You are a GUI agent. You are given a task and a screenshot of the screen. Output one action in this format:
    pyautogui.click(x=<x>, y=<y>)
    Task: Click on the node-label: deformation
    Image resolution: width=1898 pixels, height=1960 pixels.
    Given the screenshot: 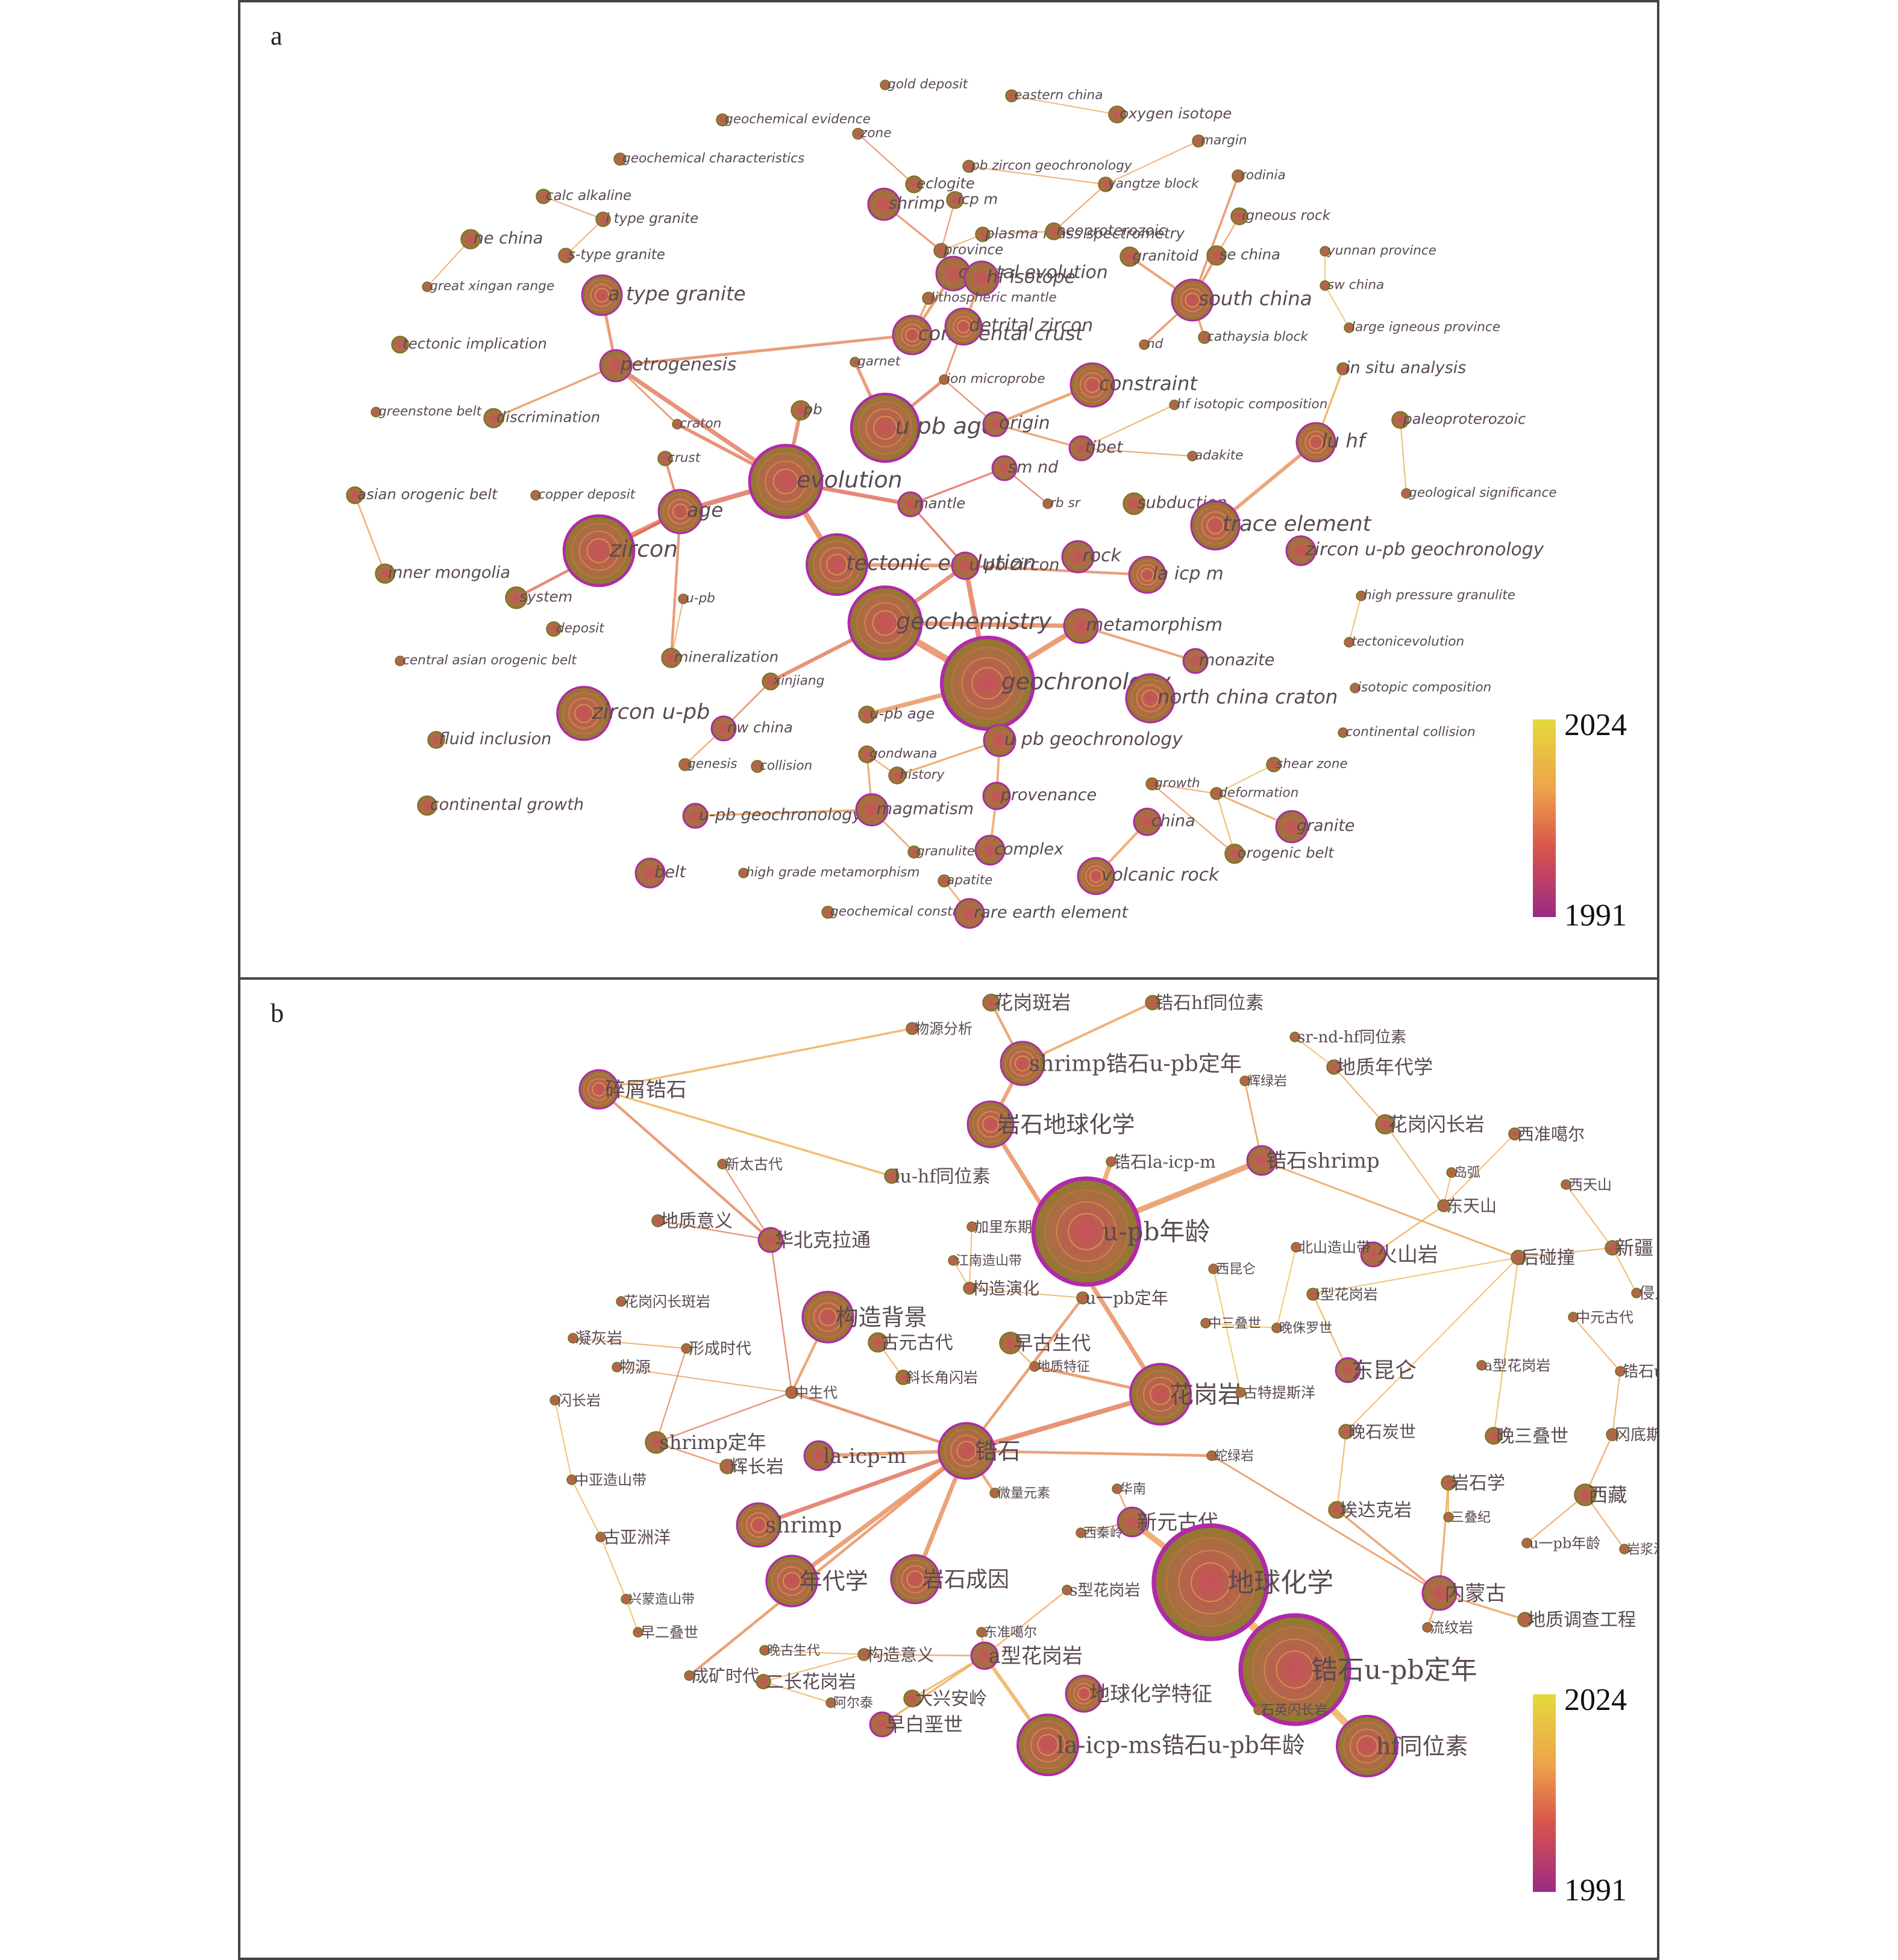 What is the action you would take?
    pyautogui.click(x=1258, y=793)
    